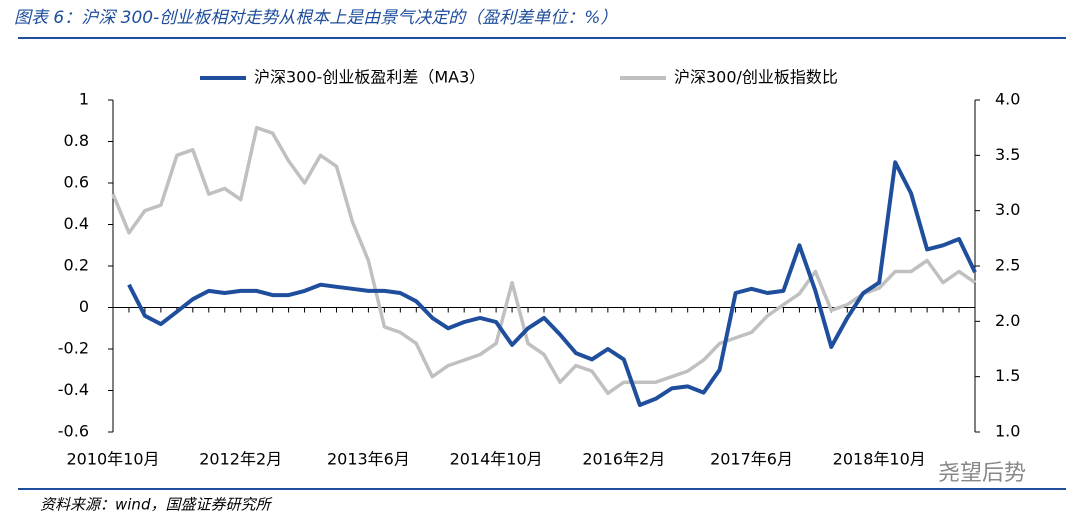  I want to click on y2-tick-label: 2.0, so click(1007, 320).